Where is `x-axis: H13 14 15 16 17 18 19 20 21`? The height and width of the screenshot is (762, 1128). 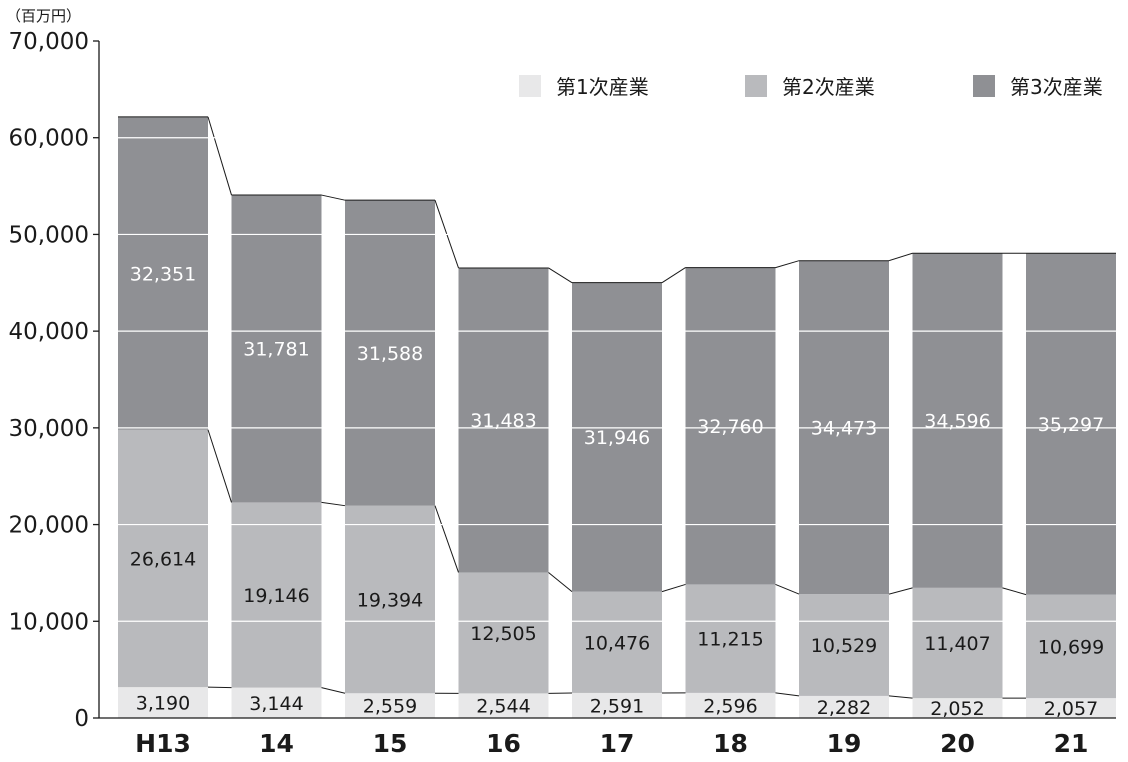 x-axis: H13 14 15 16 17 18 19 20 21 is located at coordinates (607, 738).